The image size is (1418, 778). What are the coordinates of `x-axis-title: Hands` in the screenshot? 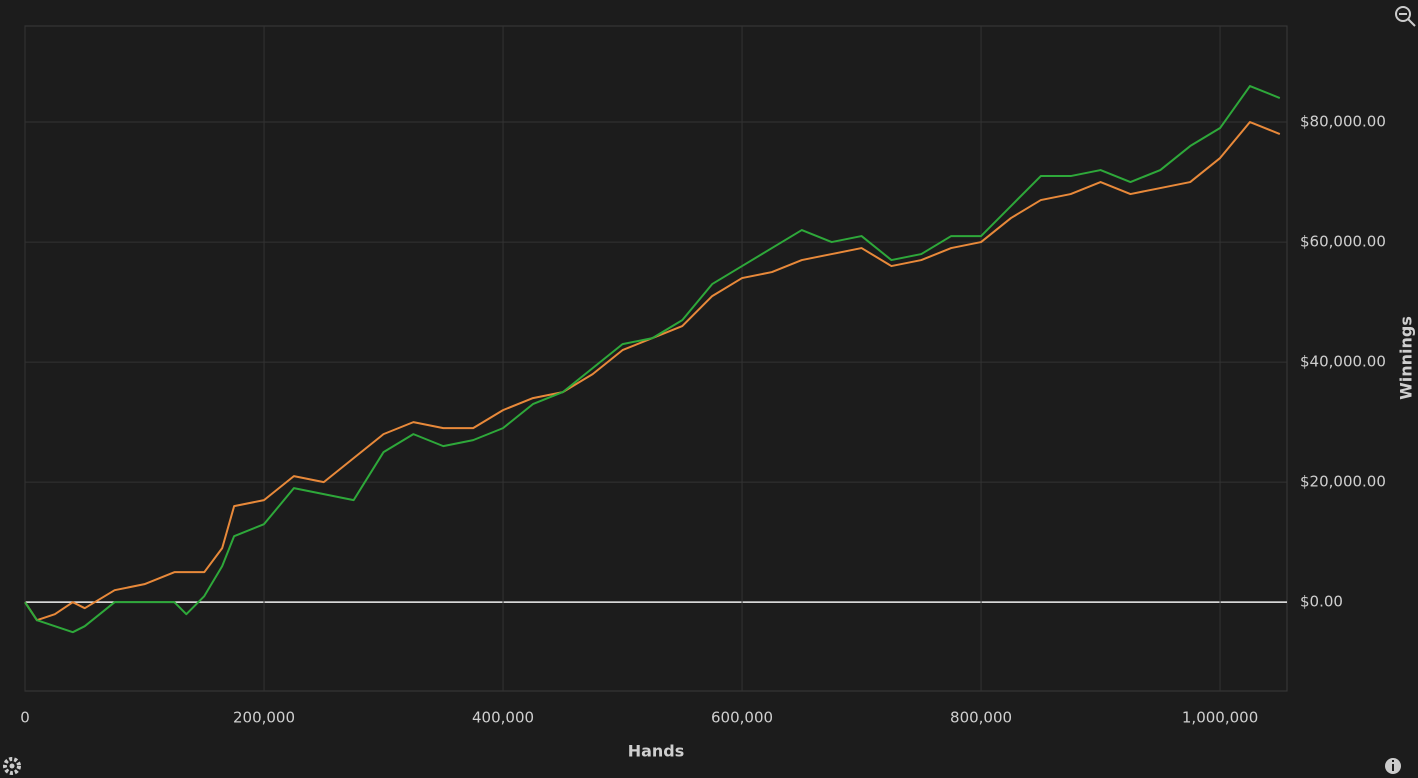 It's located at (656, 751).